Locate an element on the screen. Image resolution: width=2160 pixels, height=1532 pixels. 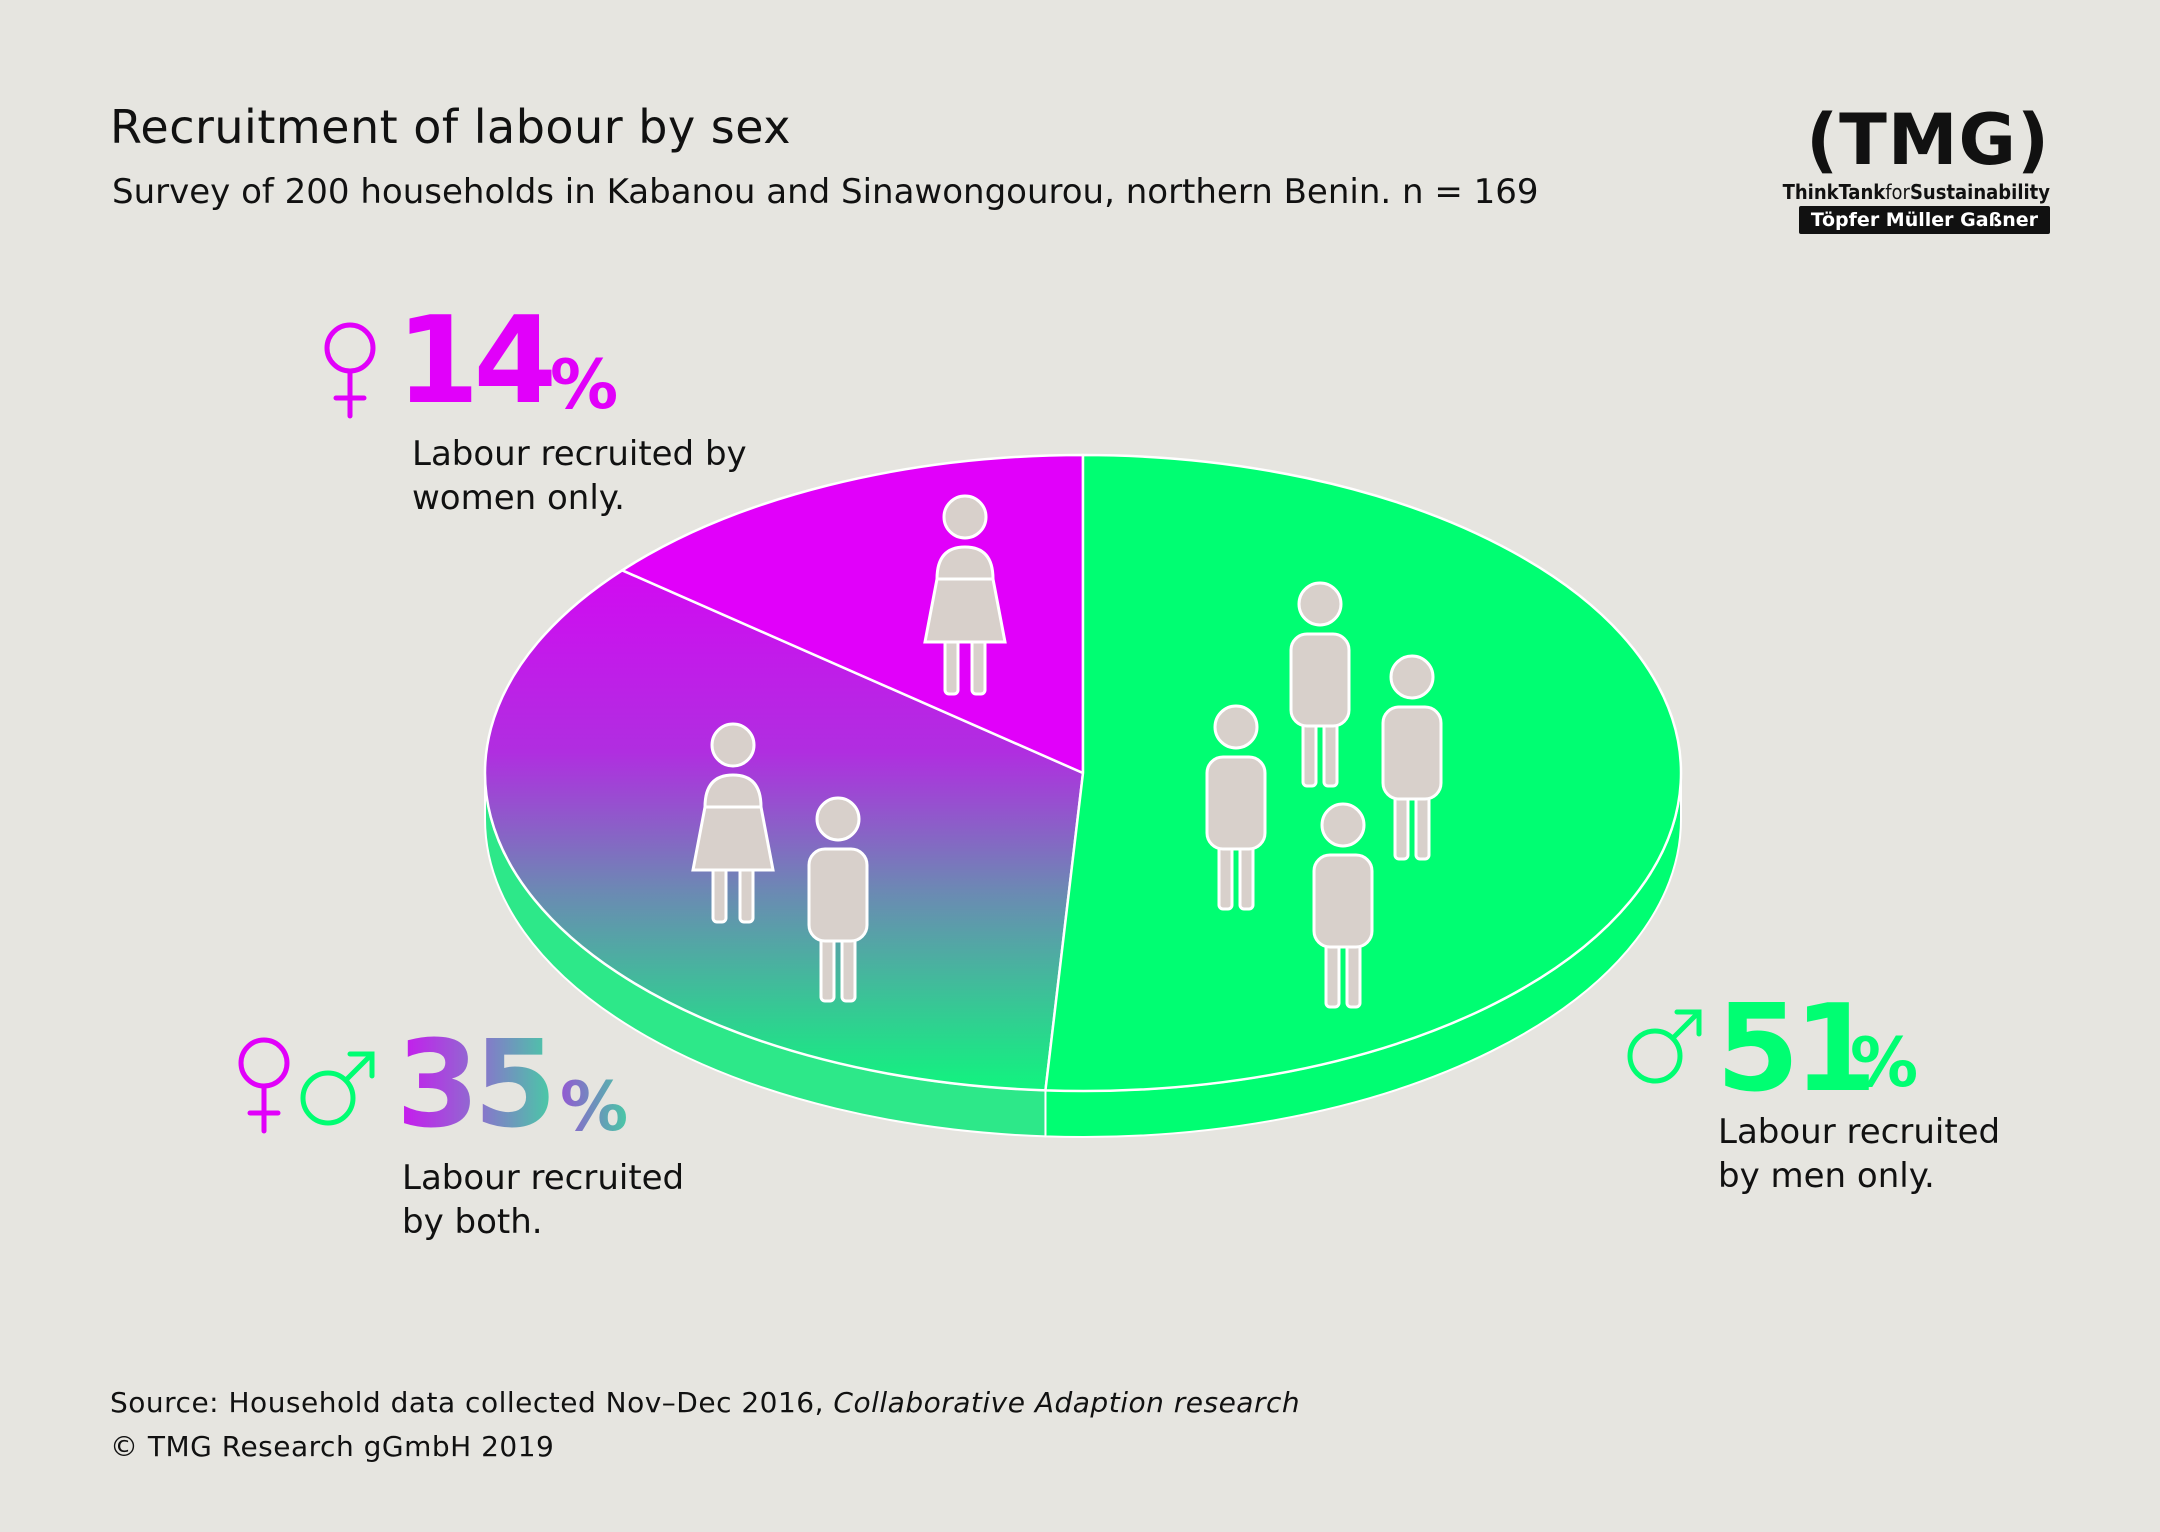
men-description-line2: by men only. is located at coordinates (1826, 1176).